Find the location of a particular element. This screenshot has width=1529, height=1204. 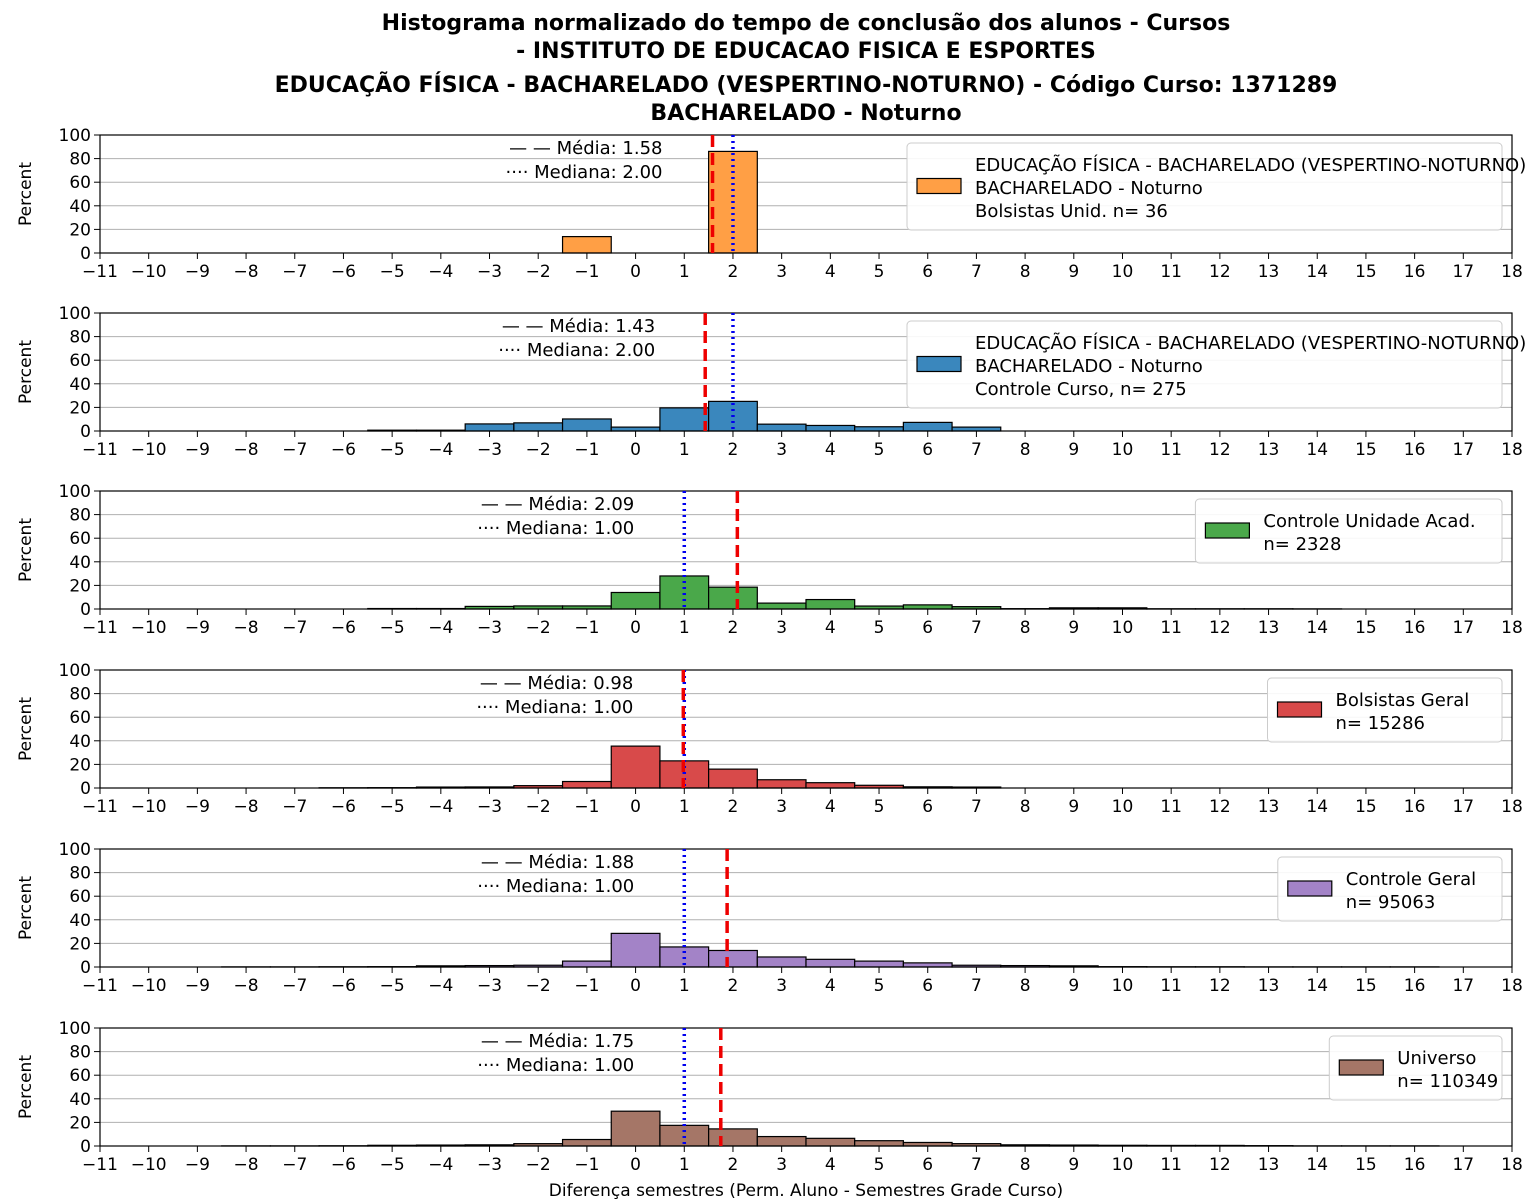

x-tick-label: 15 is located at coordinates (1366, 986).